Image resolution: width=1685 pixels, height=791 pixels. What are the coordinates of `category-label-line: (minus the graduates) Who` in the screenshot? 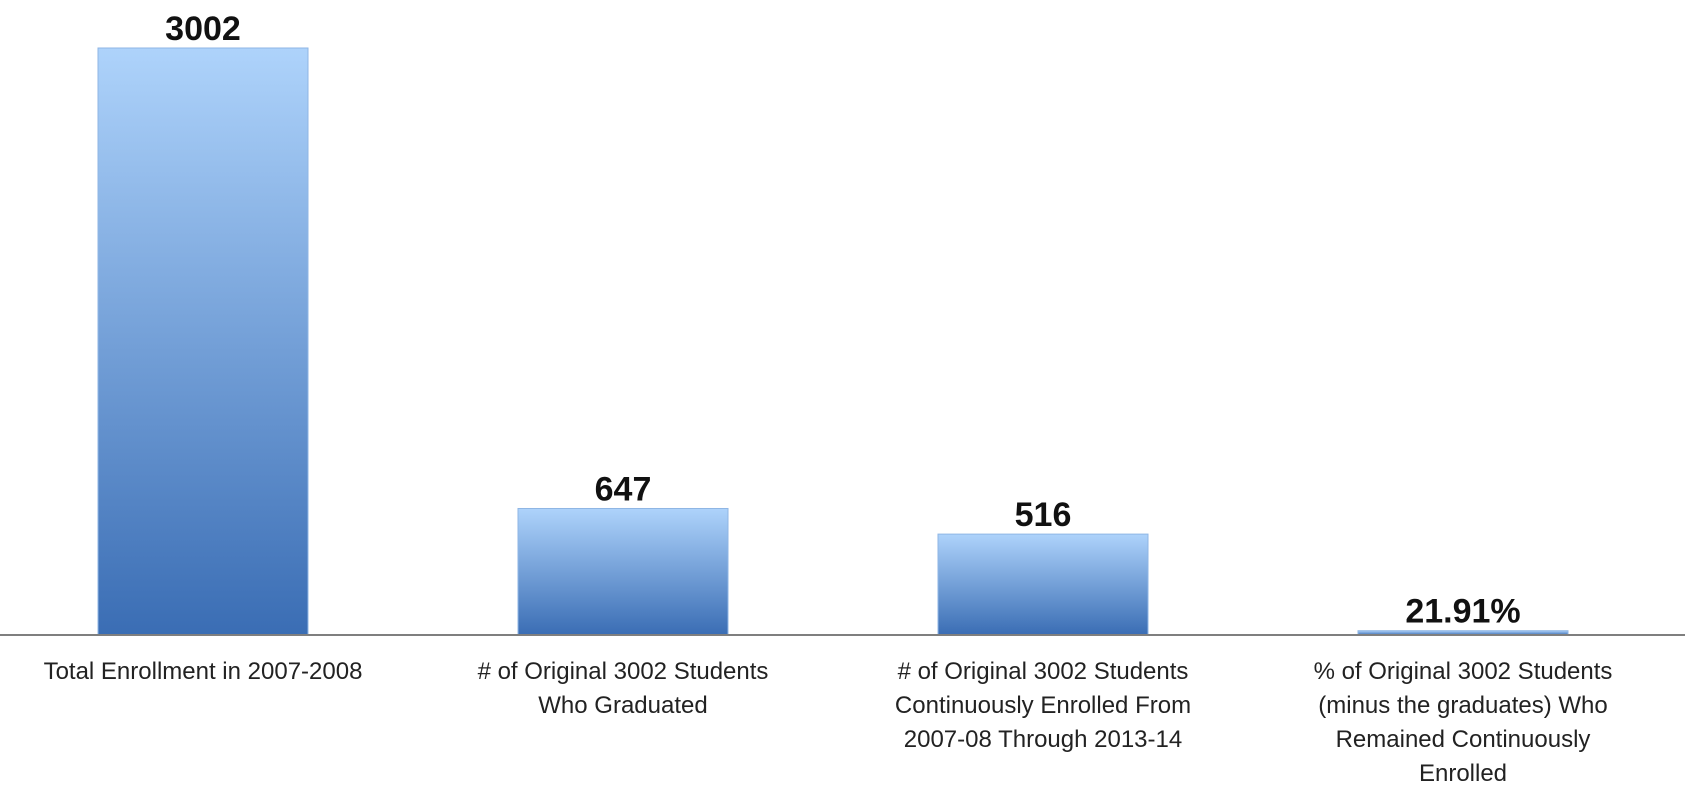 It's located at (1463, 706).